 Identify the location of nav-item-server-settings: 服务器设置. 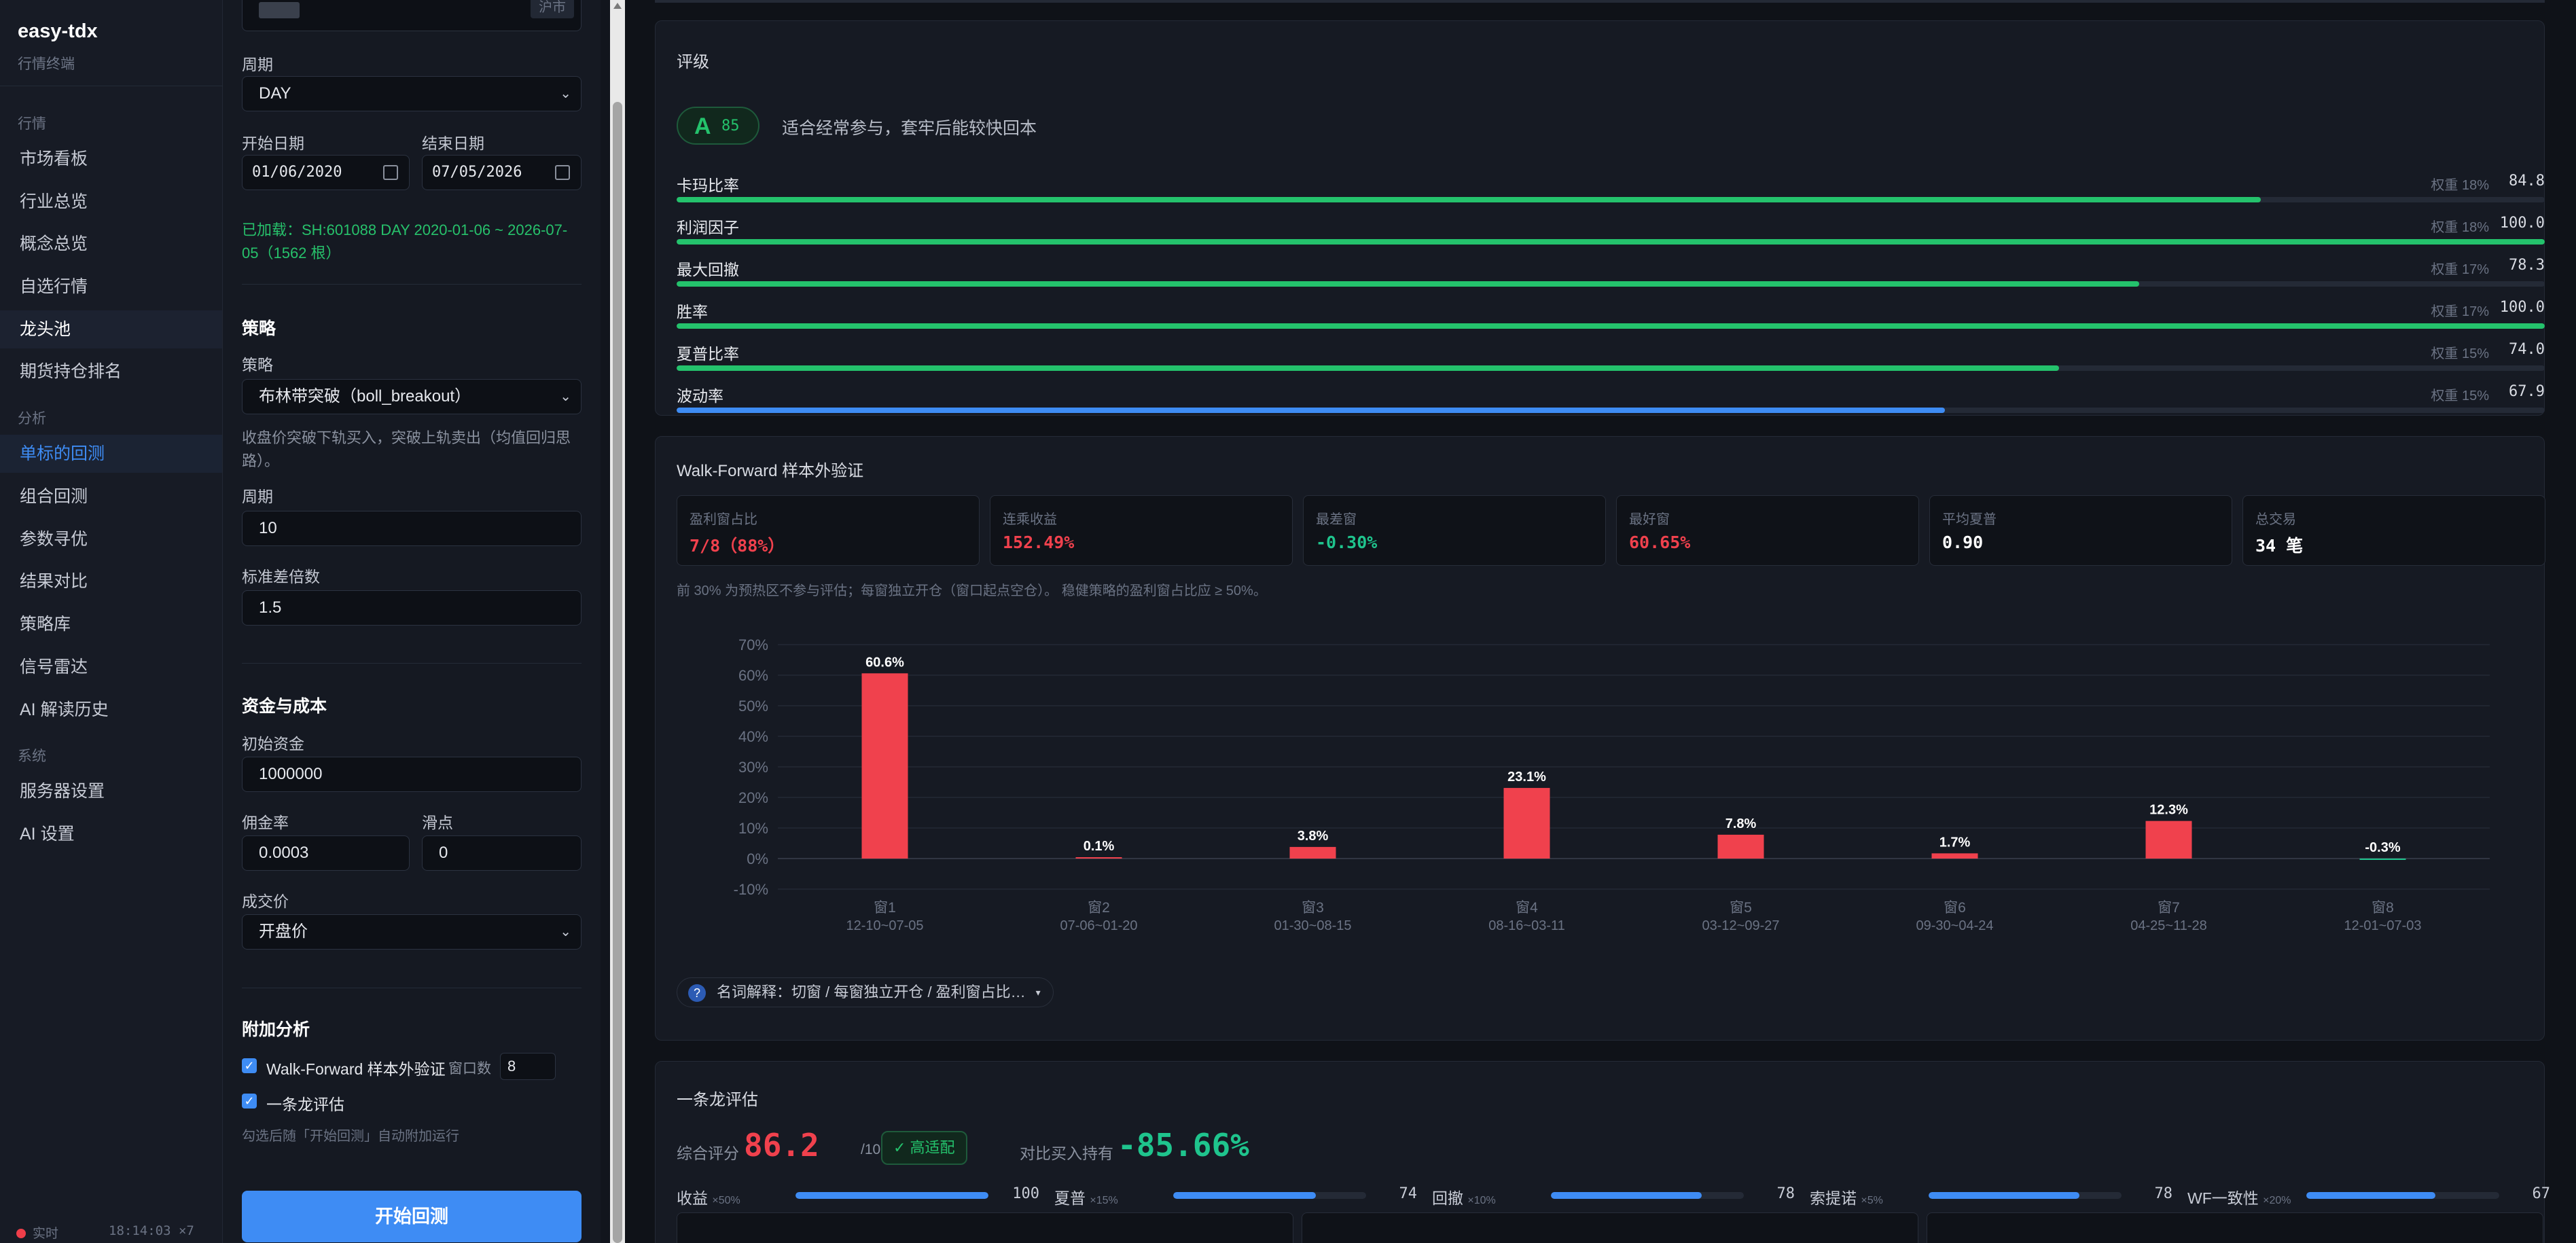
(62, 791).